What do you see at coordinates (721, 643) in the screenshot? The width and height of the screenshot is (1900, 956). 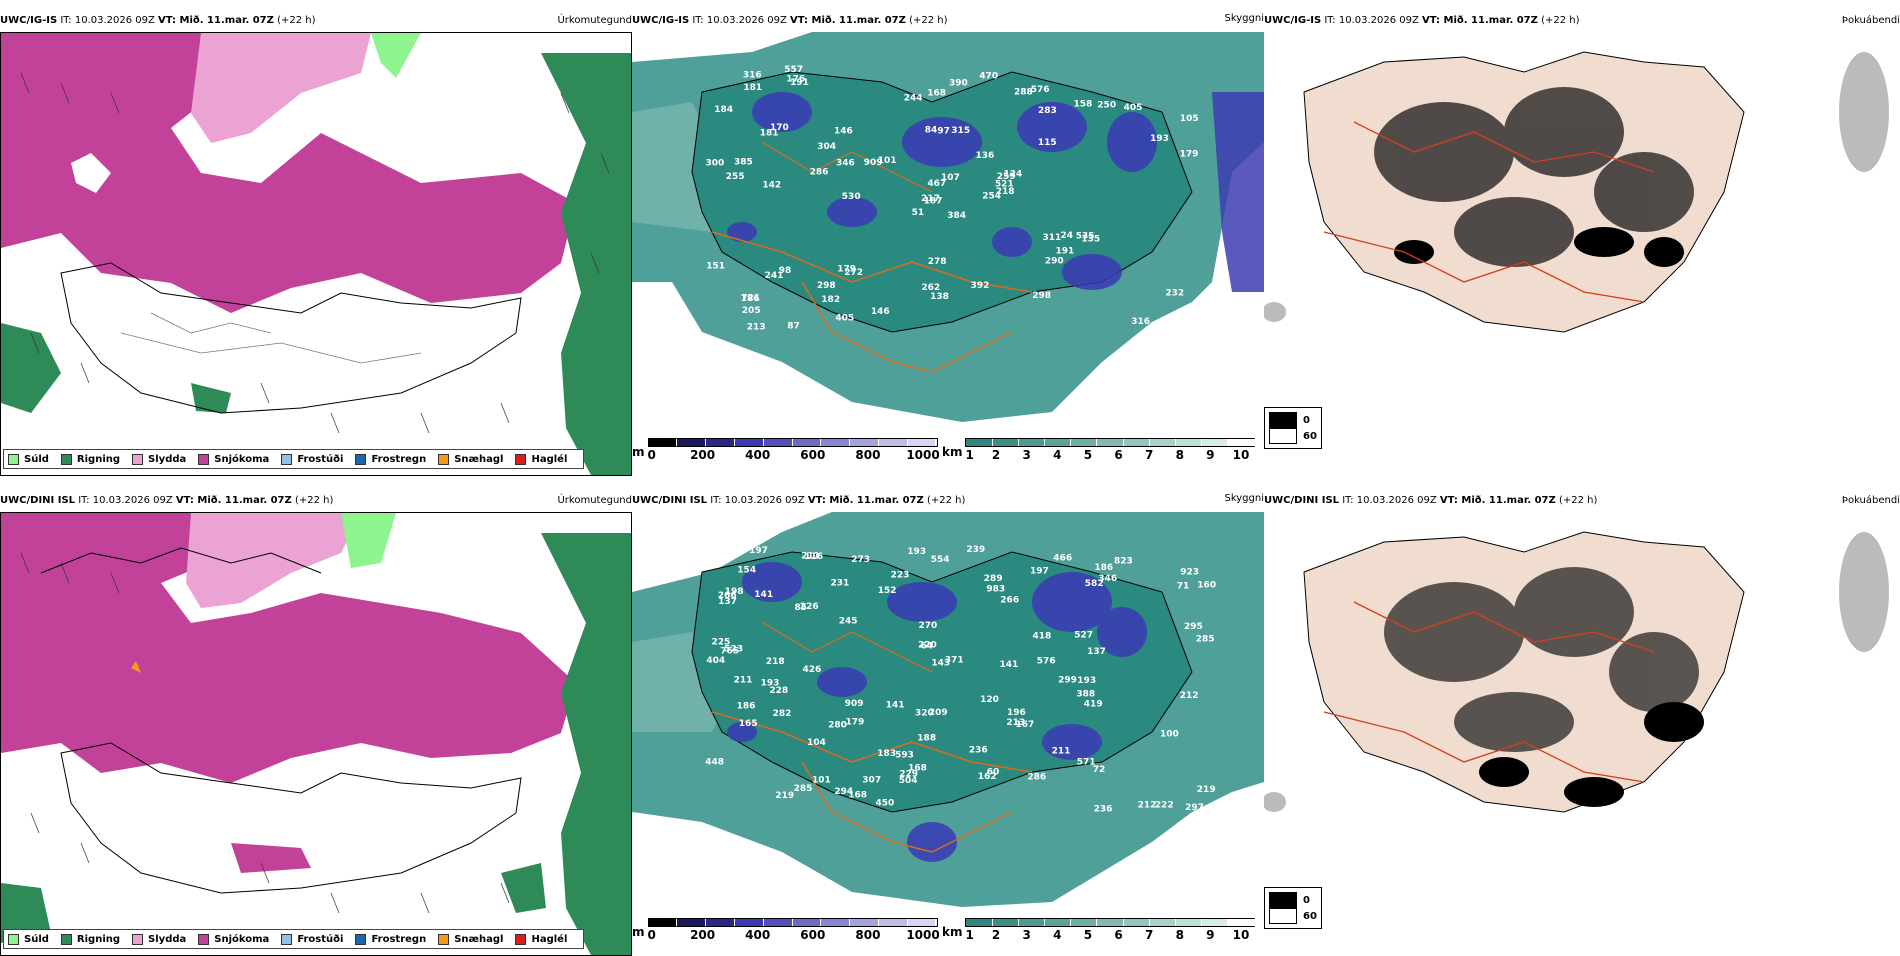 I see `cloud-base-label: 225` at bounding box center [721, 643].